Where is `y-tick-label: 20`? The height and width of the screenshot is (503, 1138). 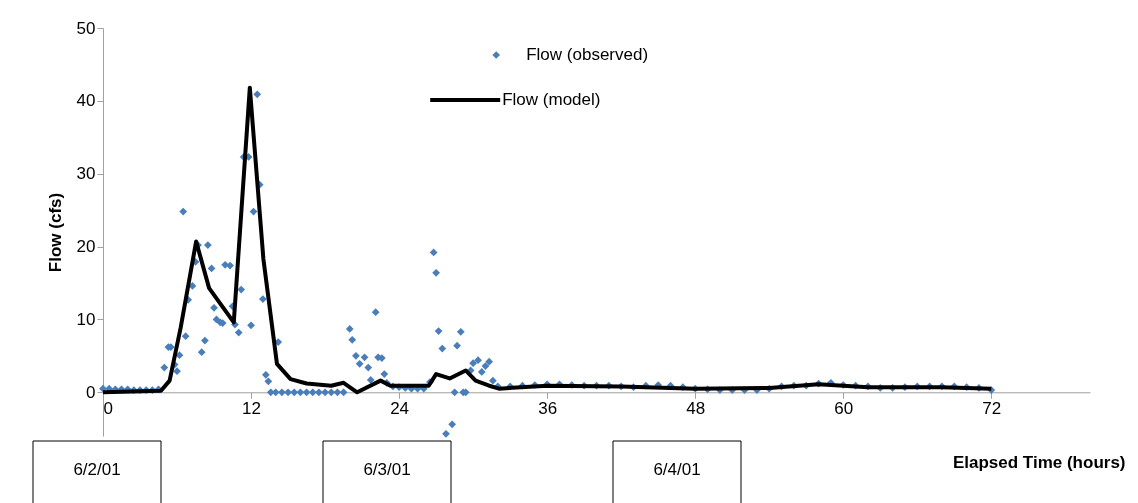 y-tick-label: 20 is located at coordinates (86, 247).